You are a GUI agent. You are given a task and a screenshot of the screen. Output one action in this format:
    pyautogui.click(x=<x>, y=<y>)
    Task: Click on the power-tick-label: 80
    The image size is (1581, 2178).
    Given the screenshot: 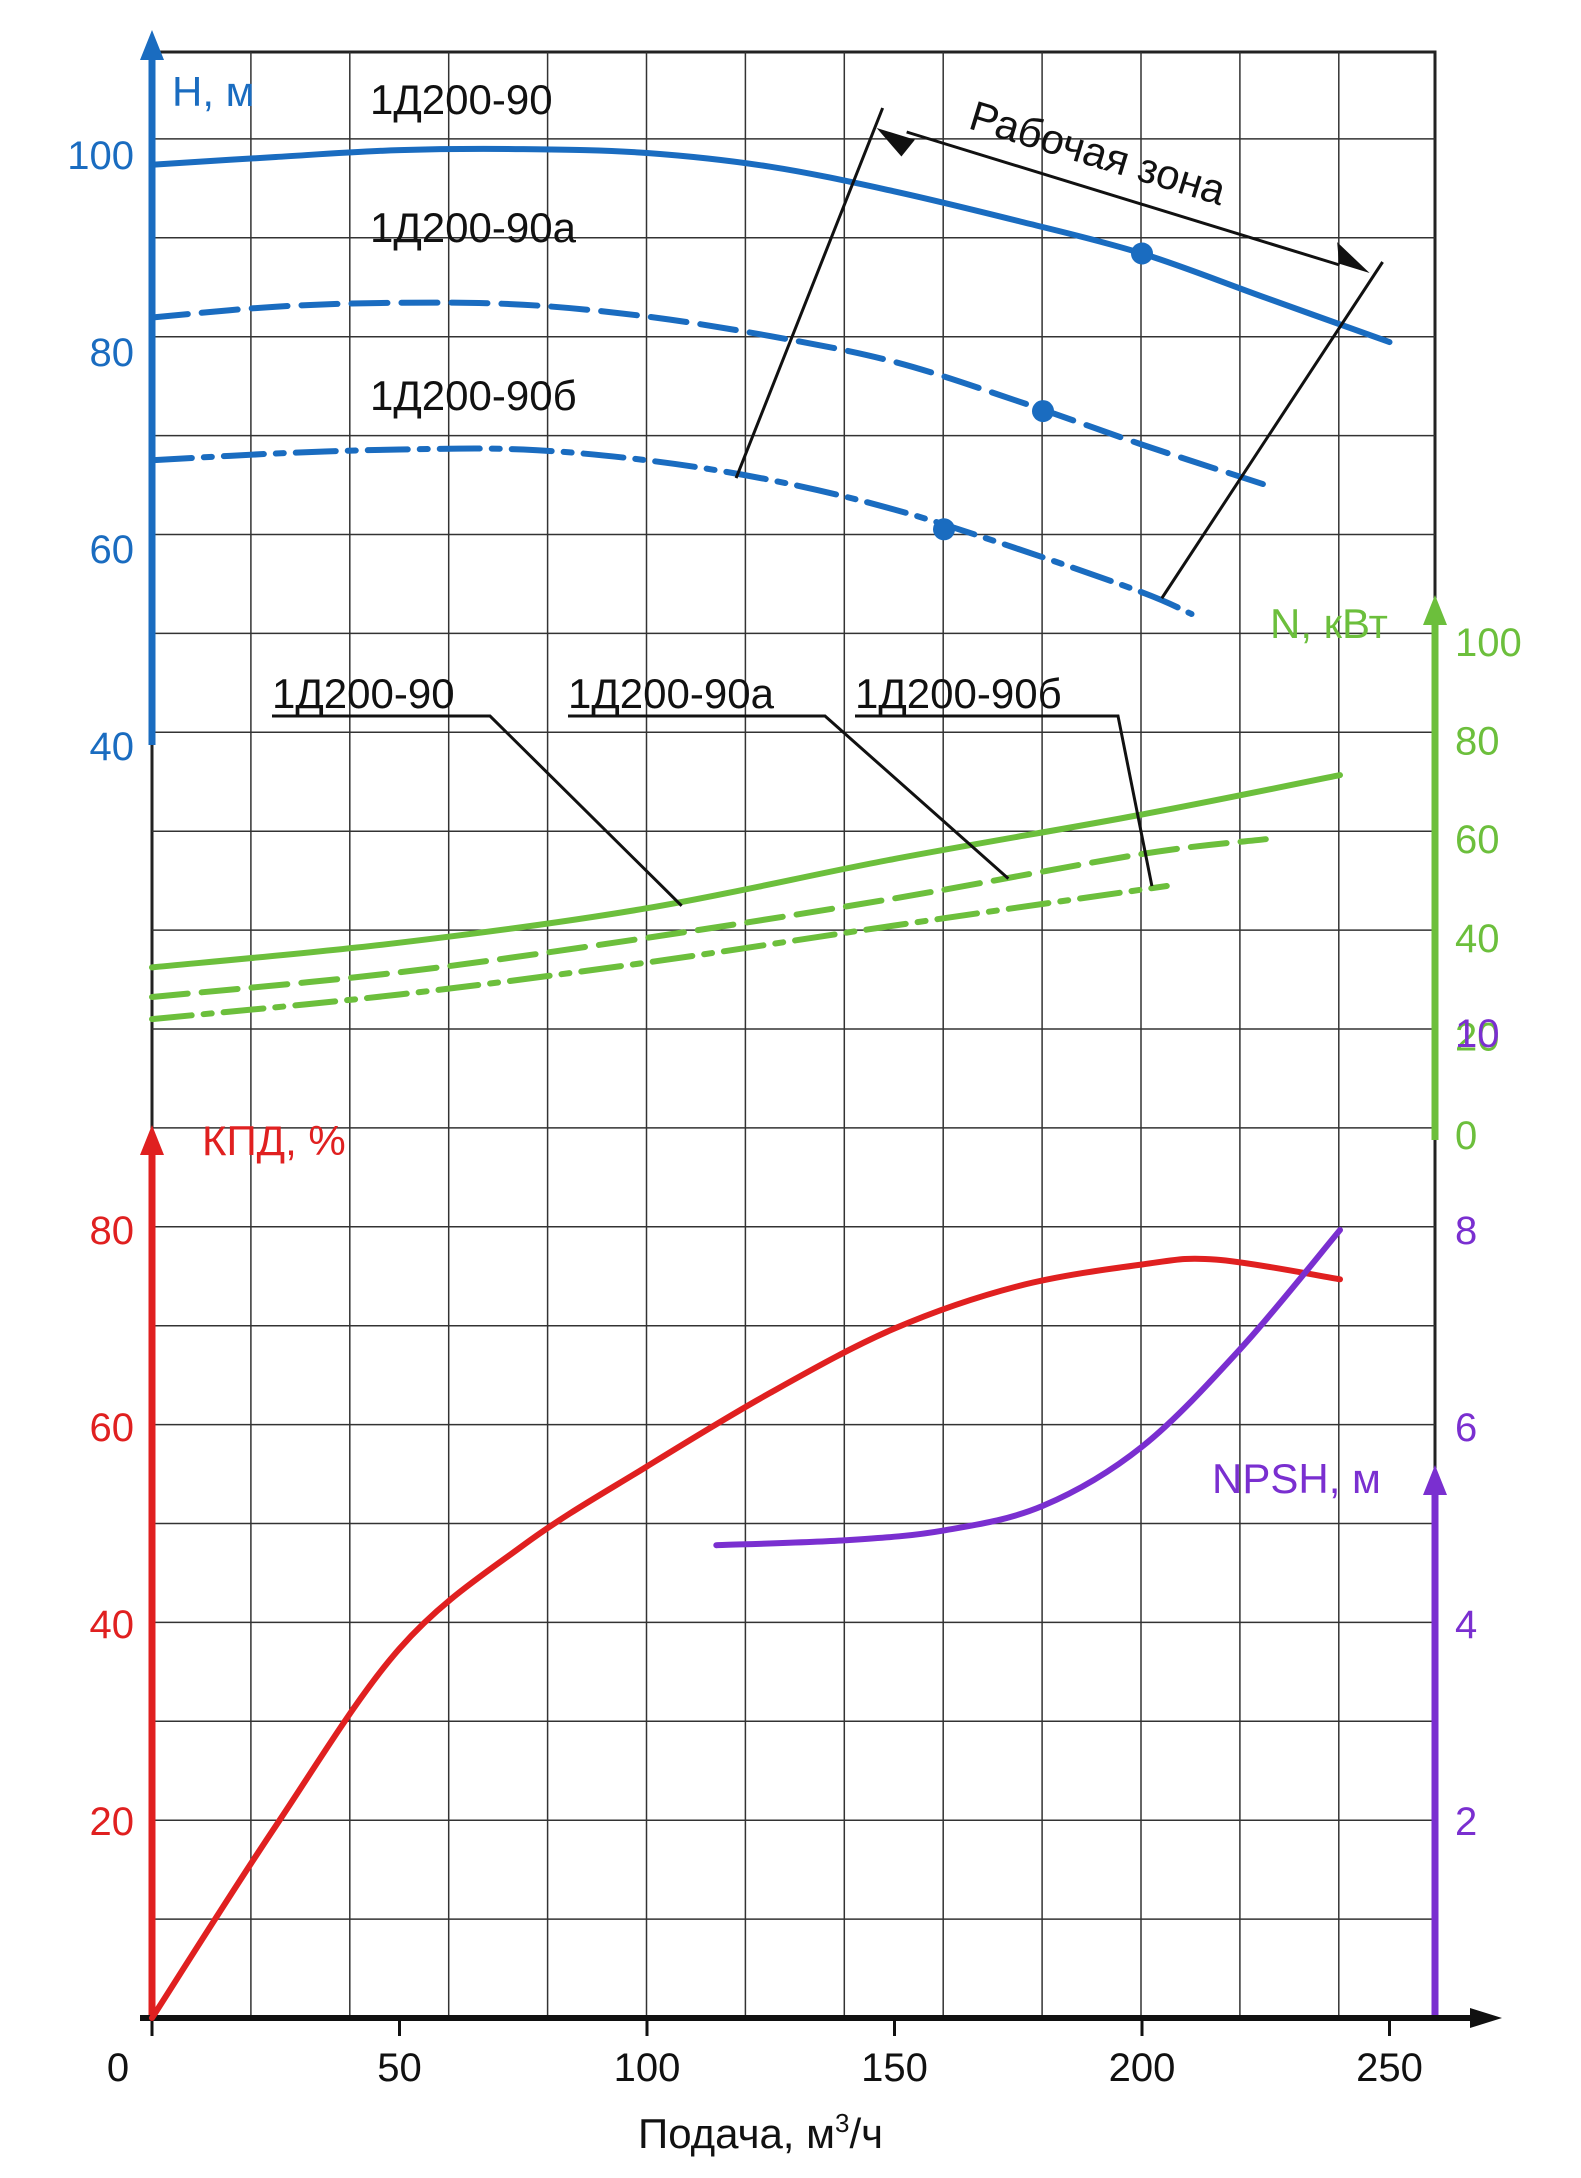 What is the action you would take?
    pyautogui.click(x=1477, y=742)
    